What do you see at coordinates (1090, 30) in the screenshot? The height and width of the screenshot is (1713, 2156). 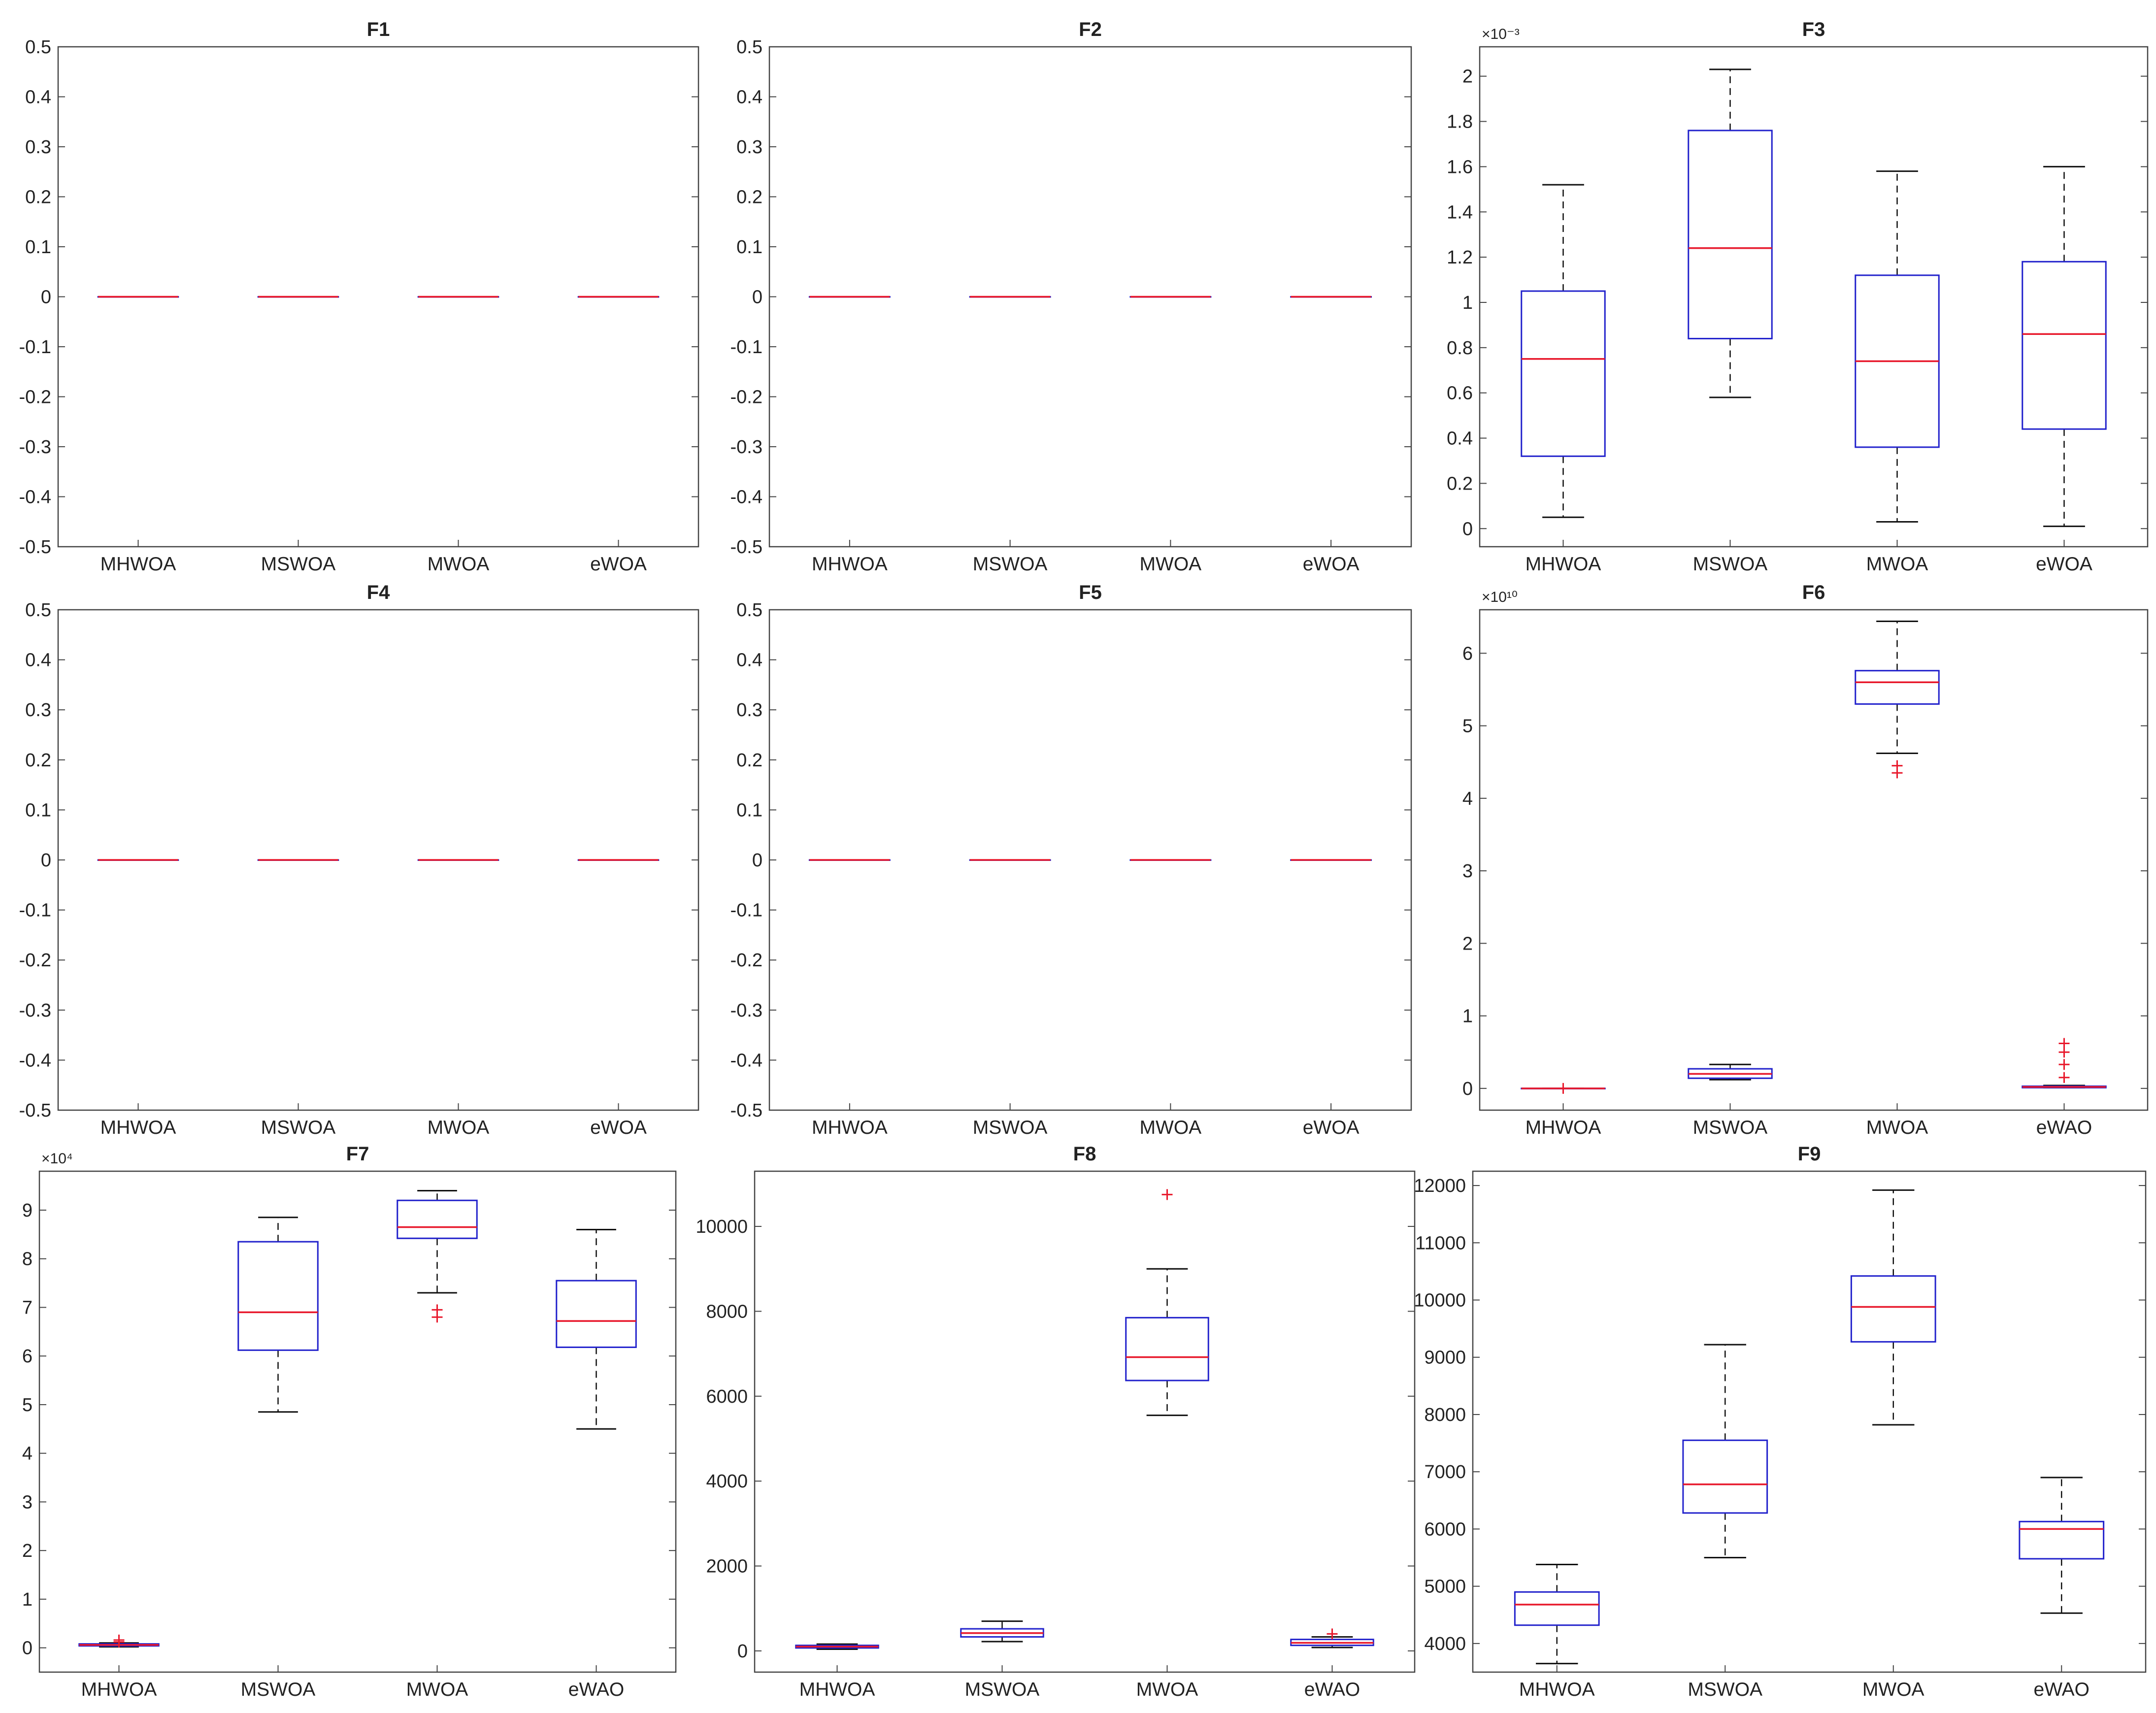 I see `chart-title: F2` at bounding box center [1090, 30].